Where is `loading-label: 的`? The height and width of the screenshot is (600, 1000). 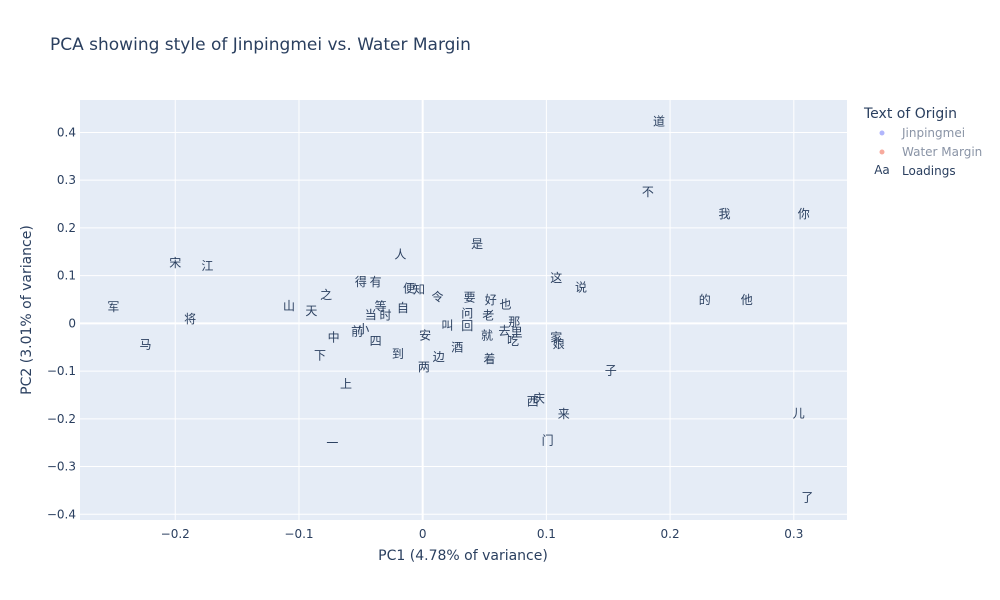
loading-label: 的 is located at coordinates (705, 299).